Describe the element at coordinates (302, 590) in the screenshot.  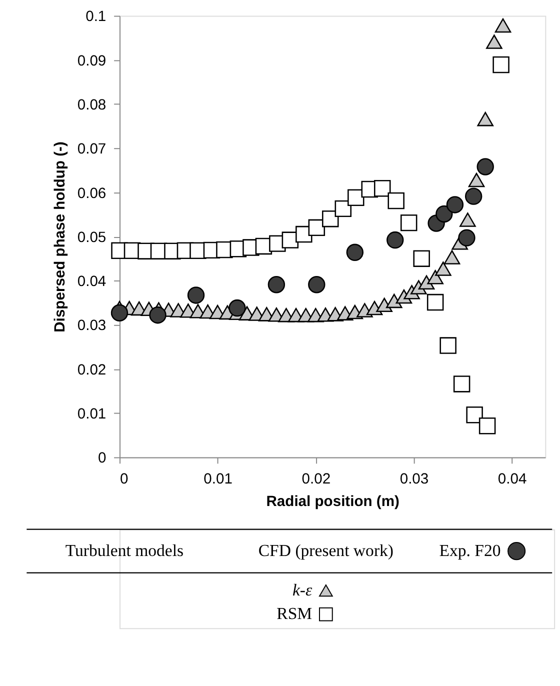
I see `legend-label: k-ε` at that location.